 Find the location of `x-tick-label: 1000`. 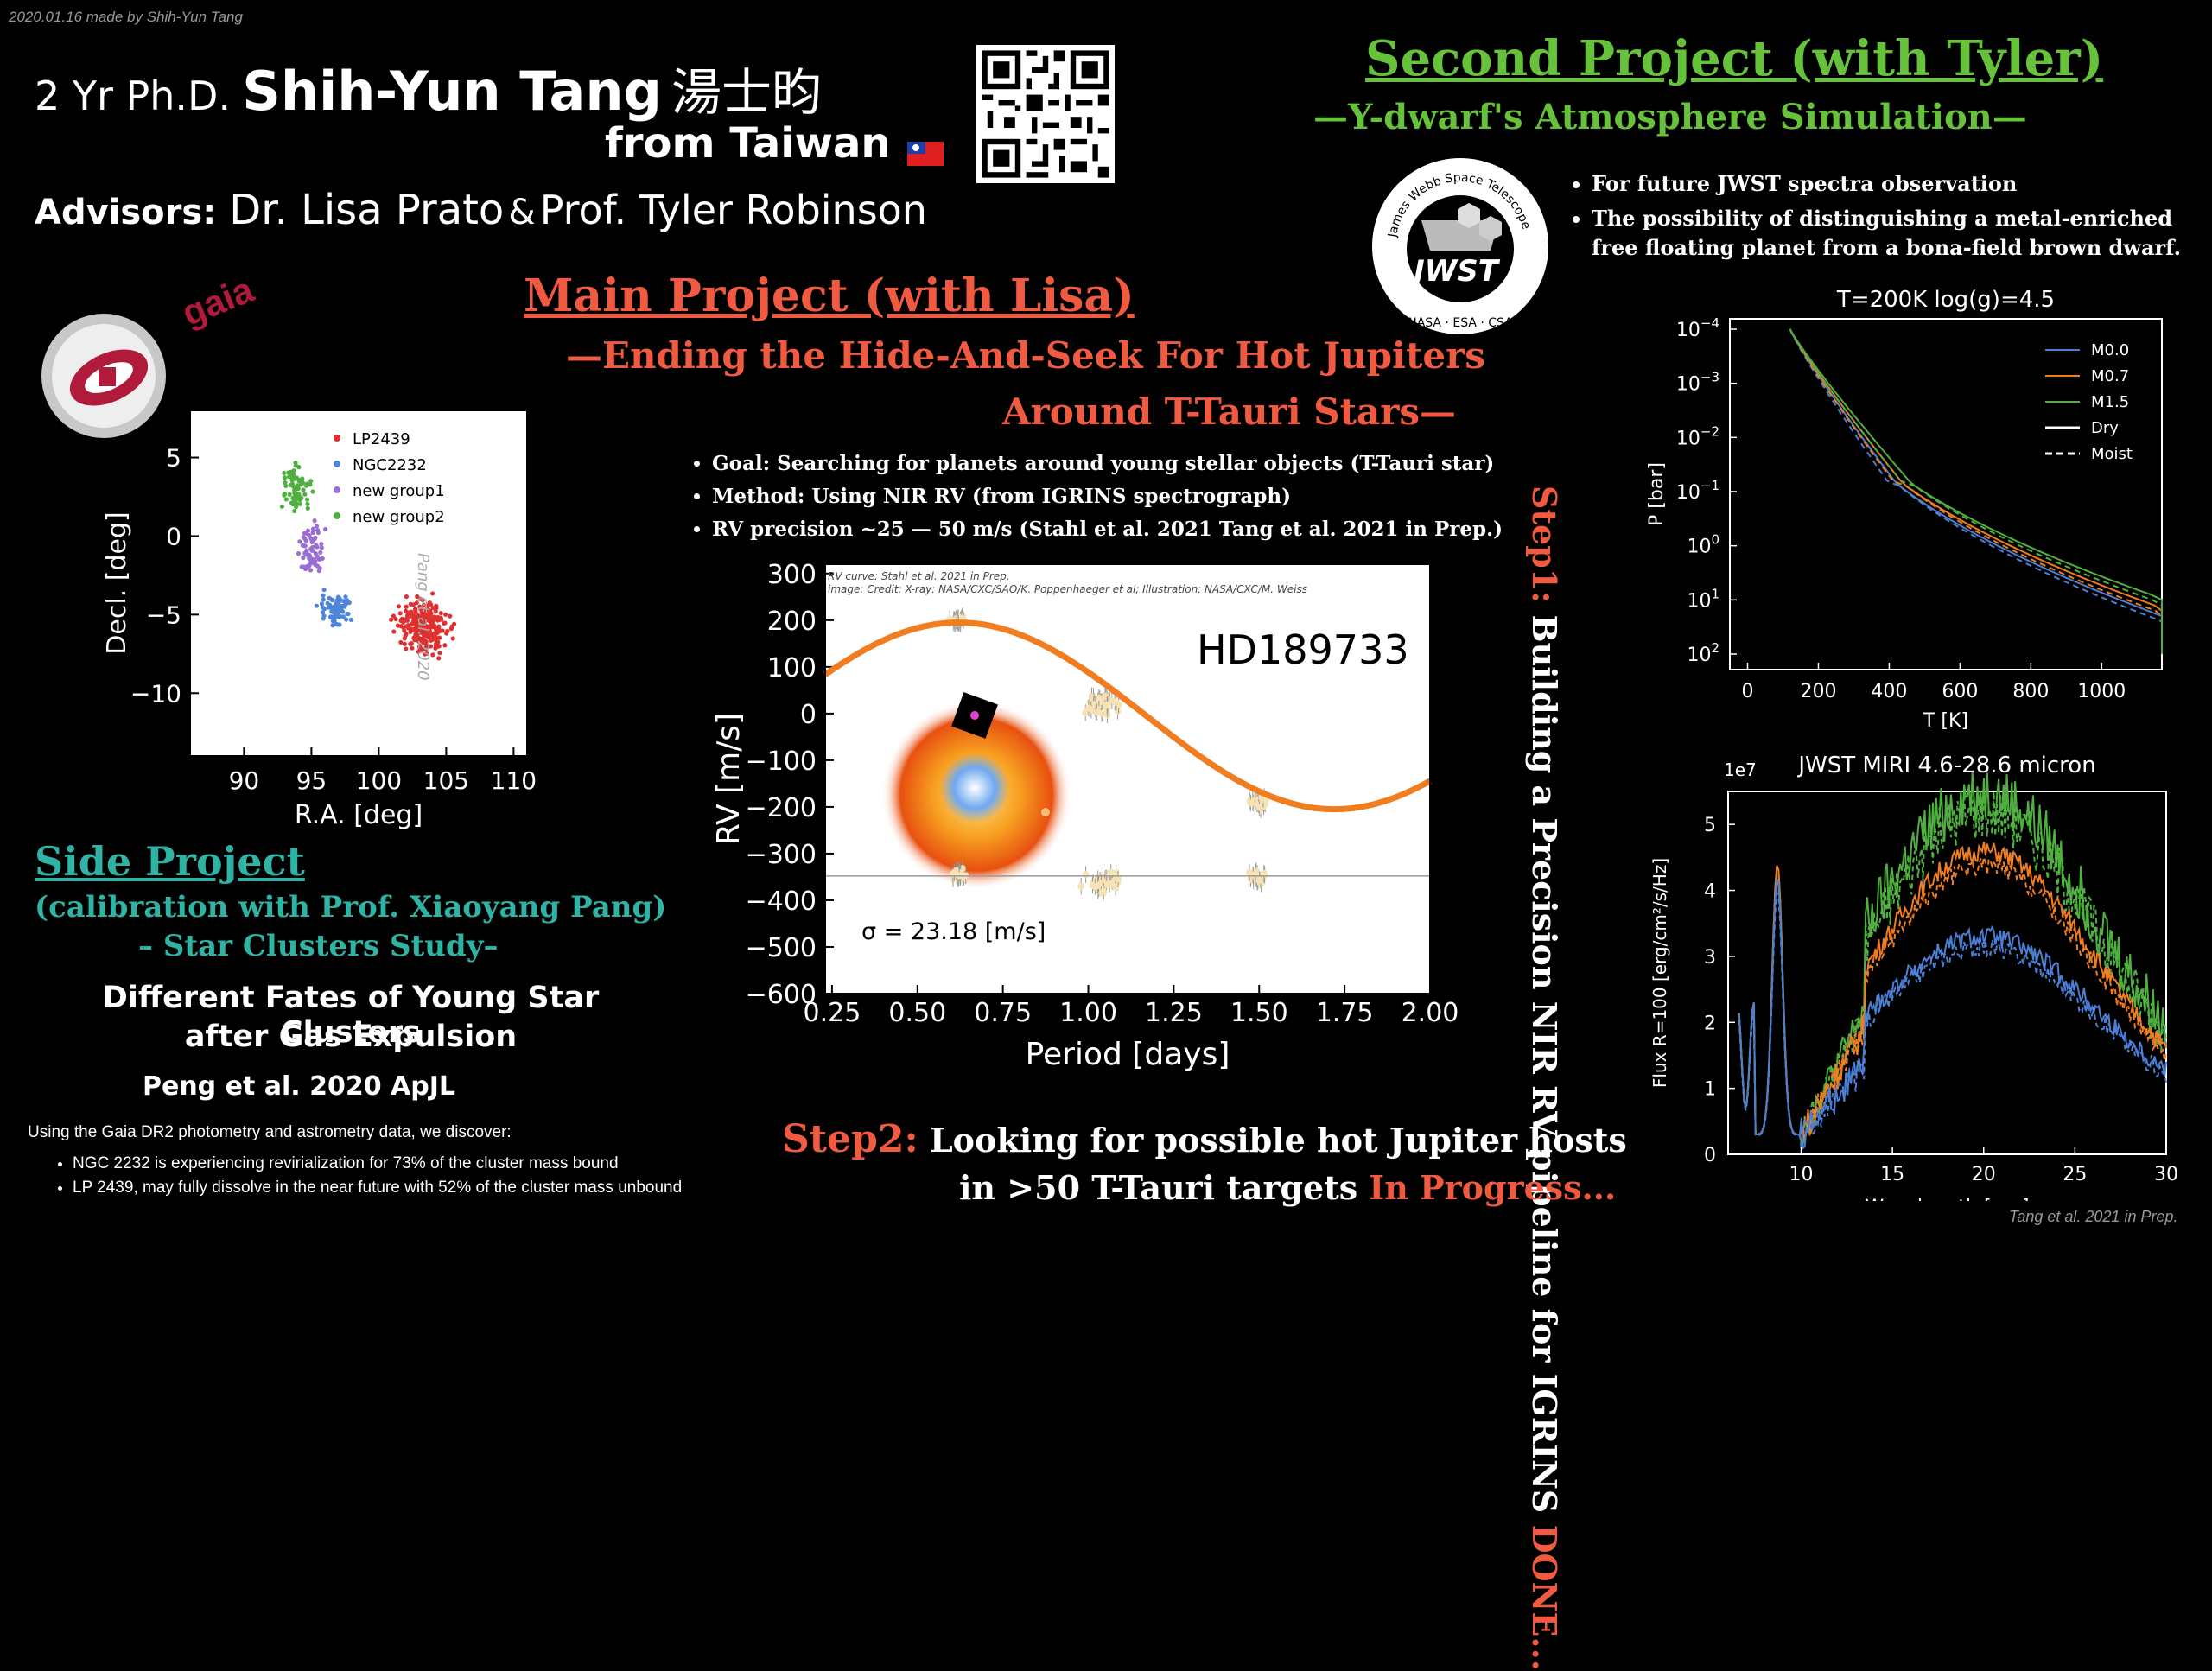

x-tick-label: 1000 is located at coordinates (2101, 691).